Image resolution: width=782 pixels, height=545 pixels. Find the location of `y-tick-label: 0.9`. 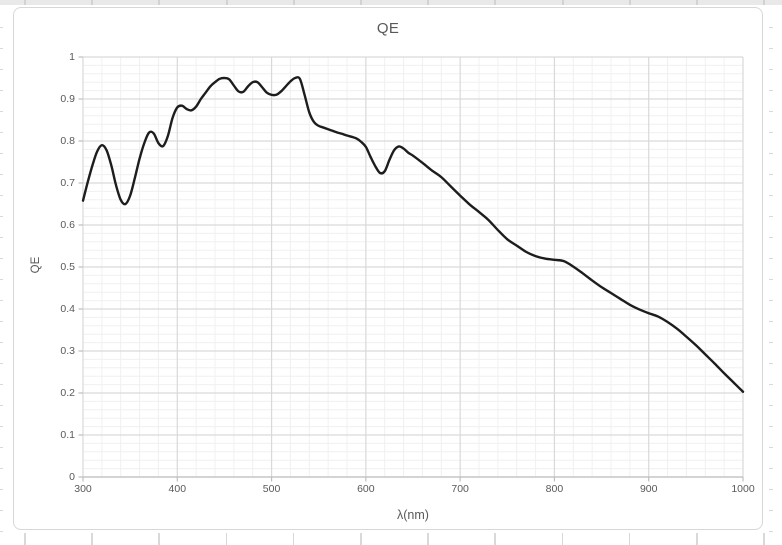

y-tick-label: 0.9 is located at coordinates (67, 98).